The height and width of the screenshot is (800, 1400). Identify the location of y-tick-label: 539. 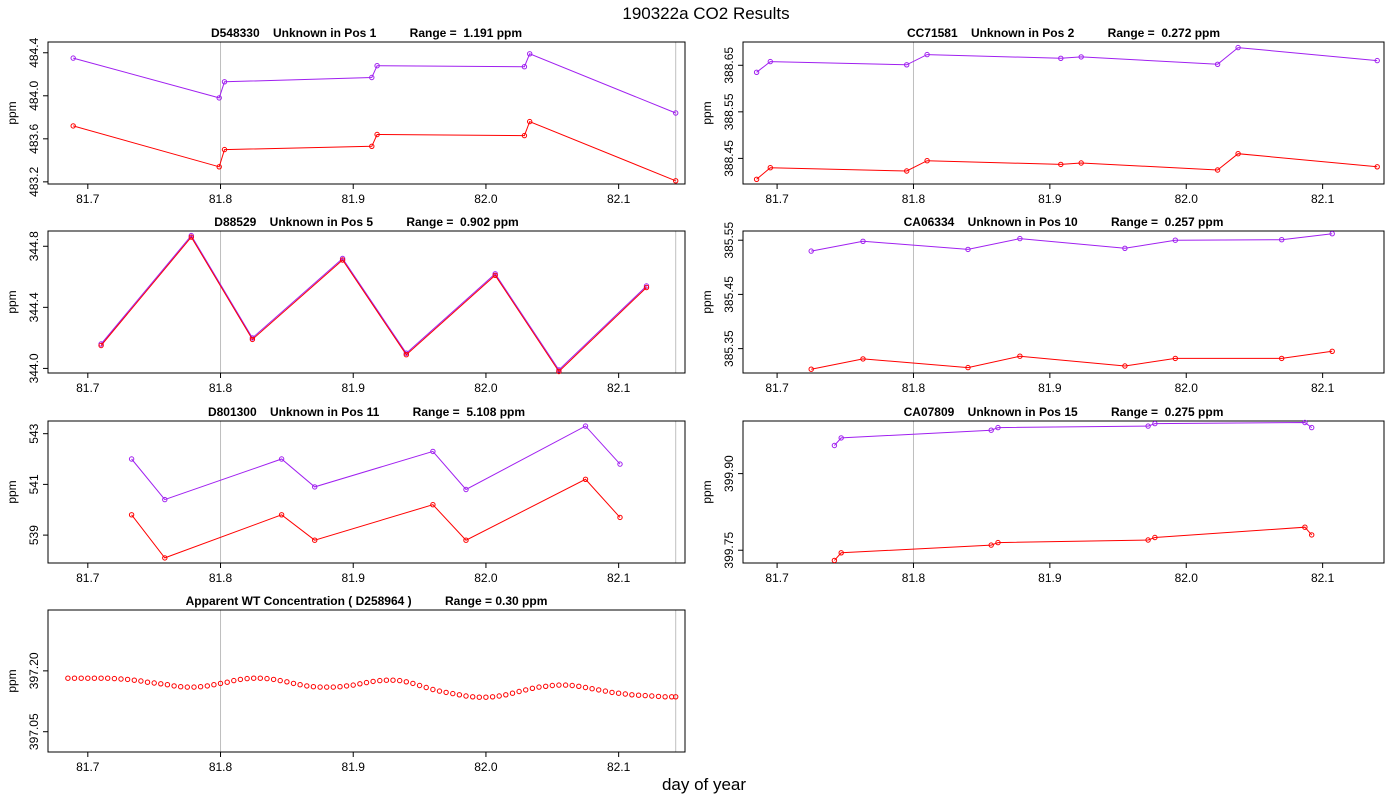
(34, 535).